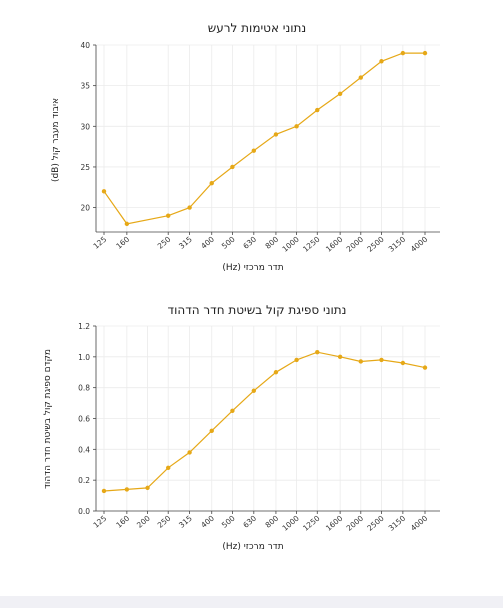 The width and height of the screenshot is (503, 608). I want to click on y-ticks: 0.0 0.2 0.4 0.6 0.8 1.0 1.2, so click(87, 419).